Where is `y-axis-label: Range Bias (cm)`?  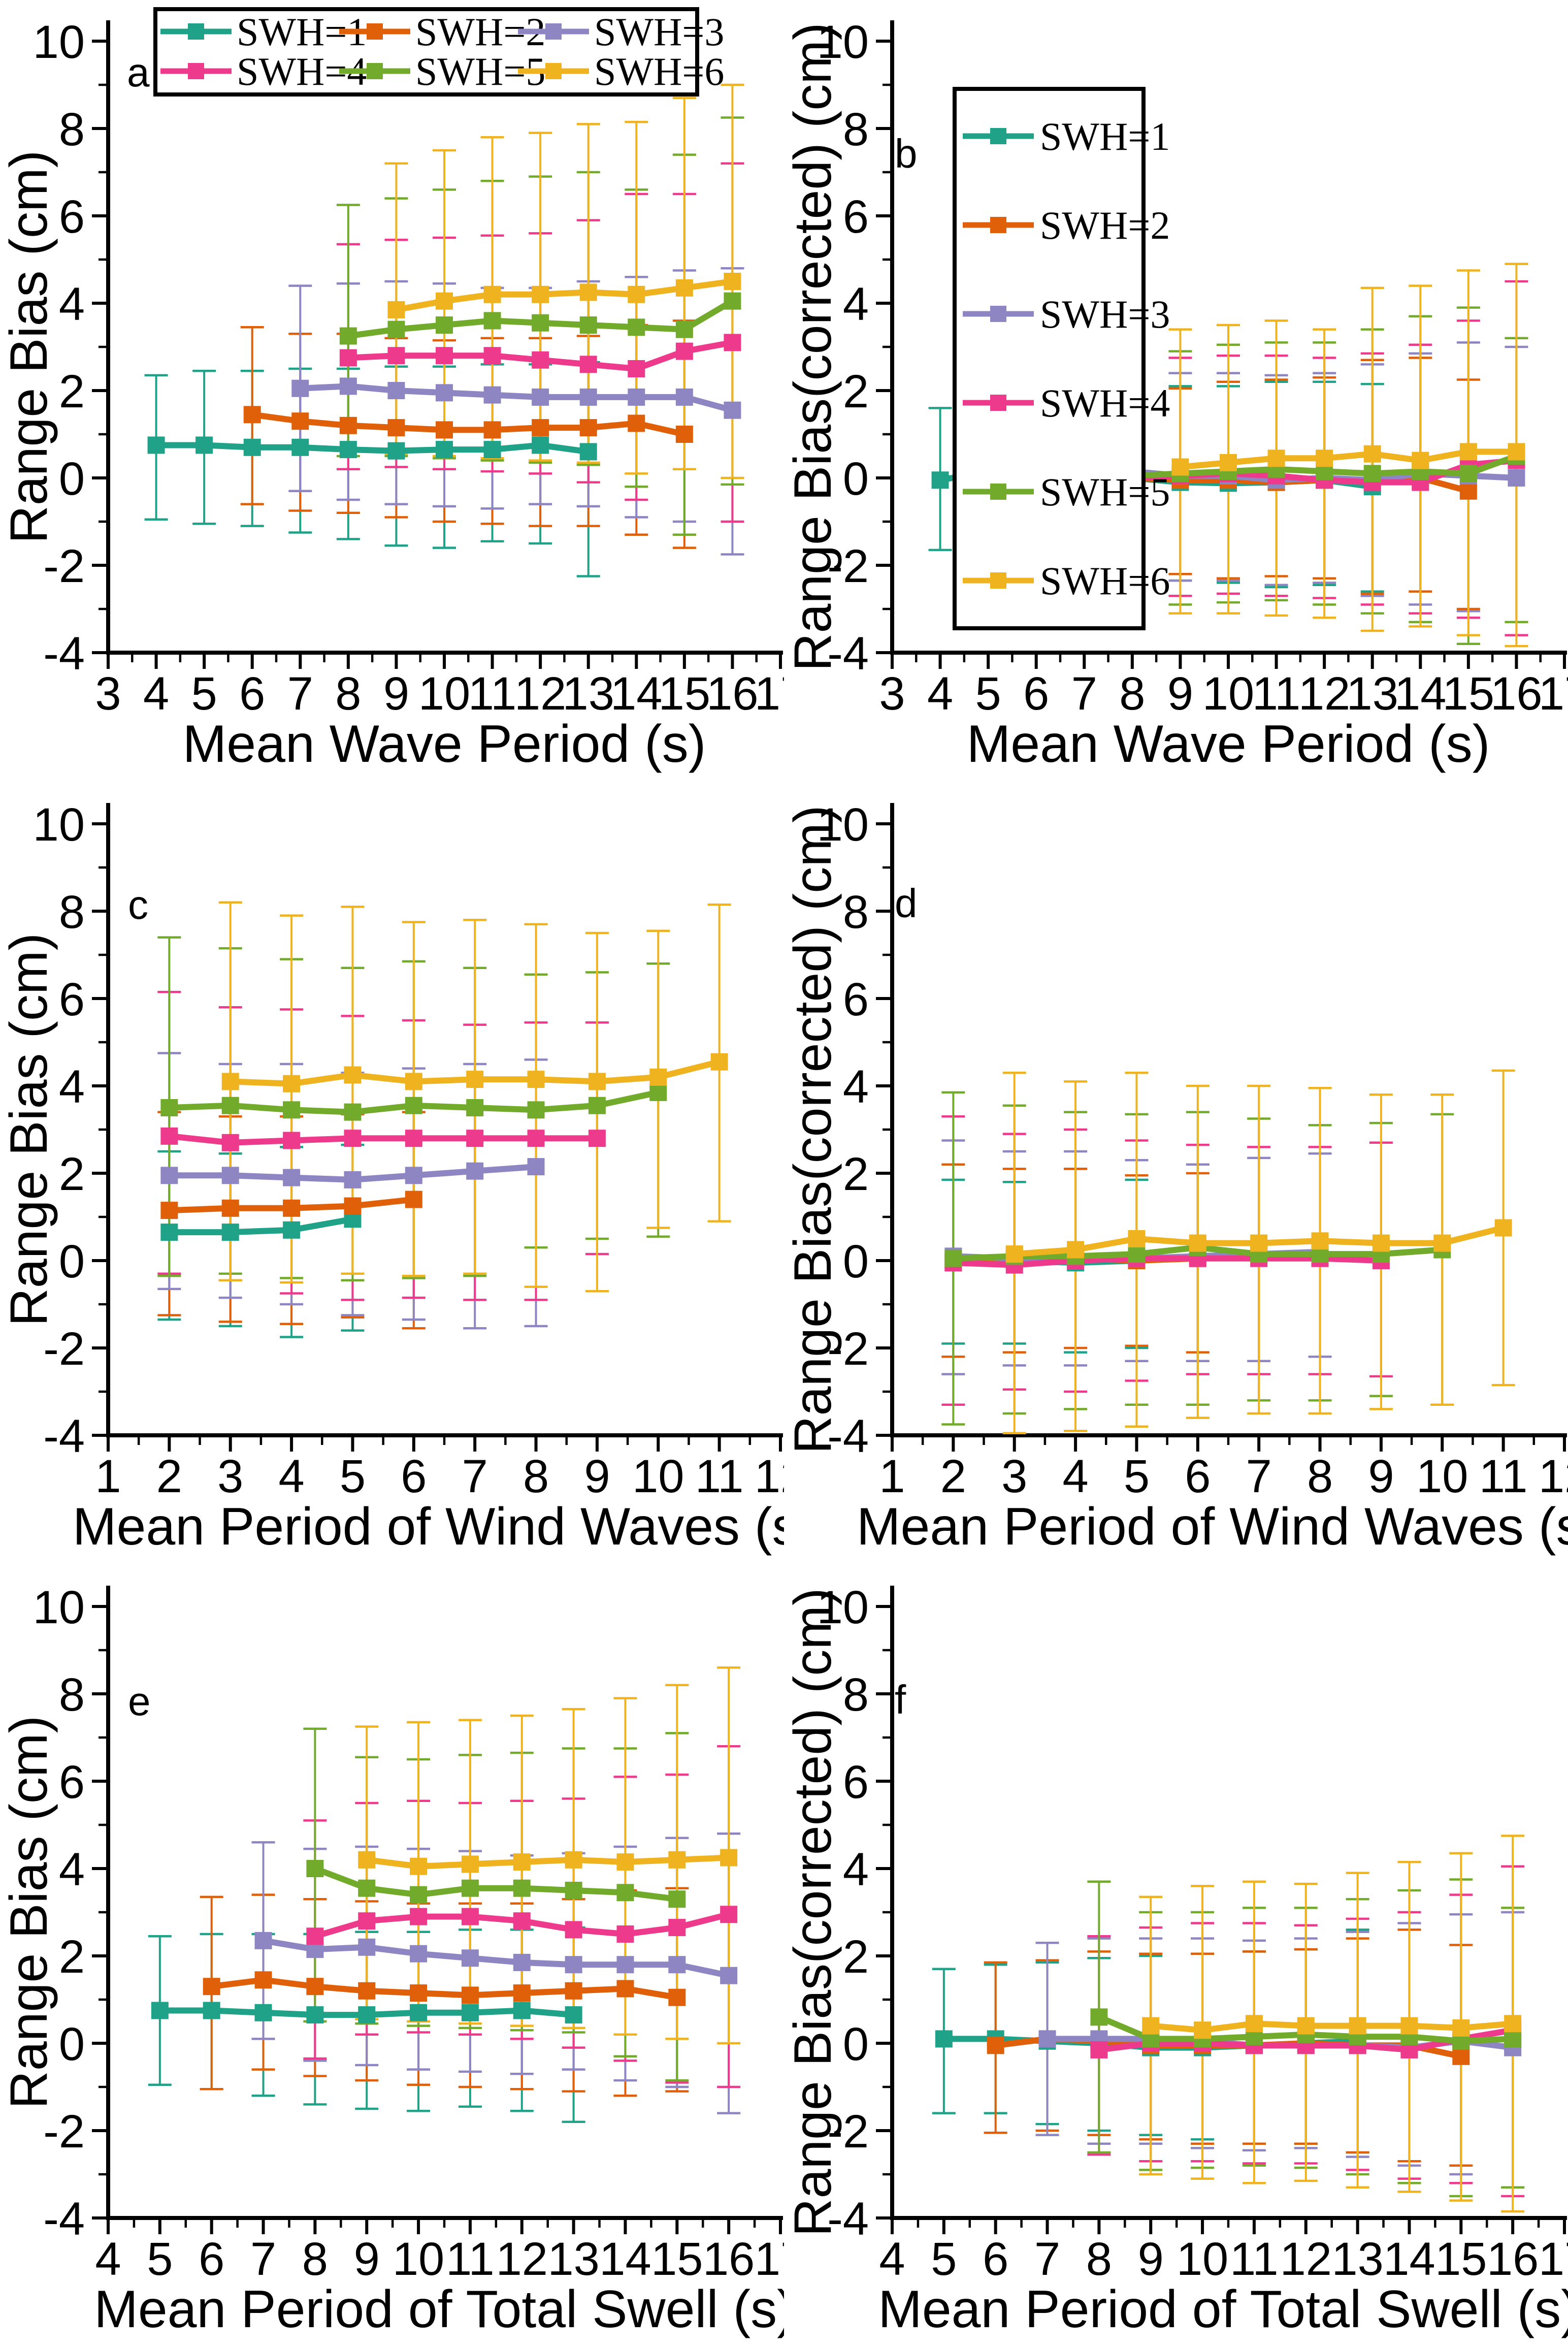
y-axis-label: Range Bias (cm) is located at coordinates (29, 1912).